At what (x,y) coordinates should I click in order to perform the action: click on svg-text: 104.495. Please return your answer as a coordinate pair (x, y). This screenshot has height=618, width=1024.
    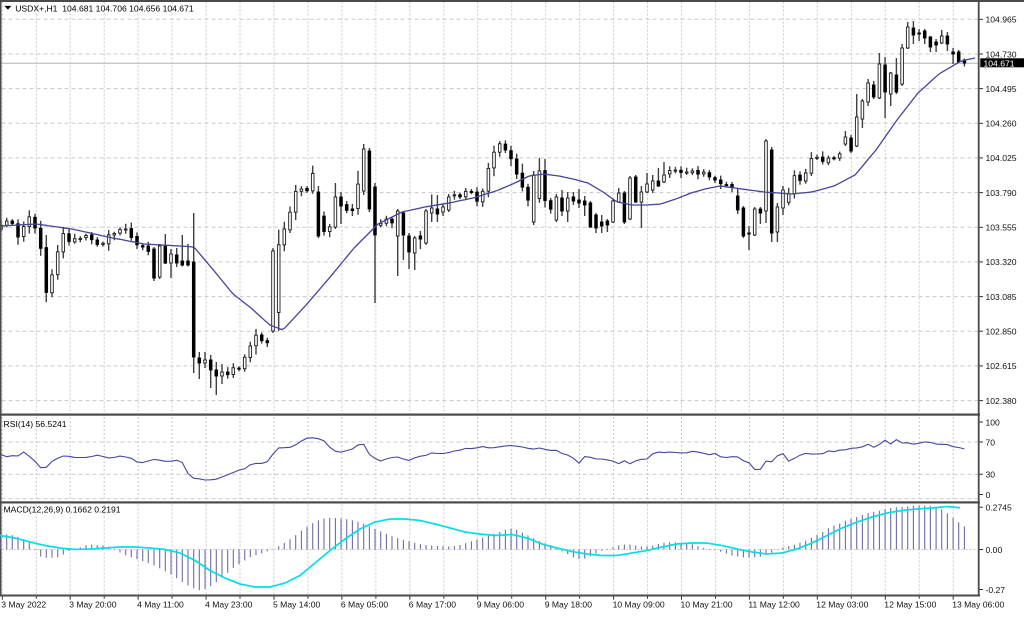
    Looking at the image, I should click on (1001, 89).